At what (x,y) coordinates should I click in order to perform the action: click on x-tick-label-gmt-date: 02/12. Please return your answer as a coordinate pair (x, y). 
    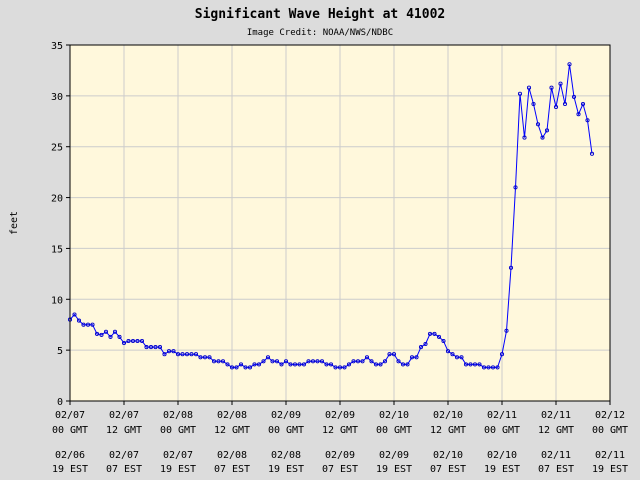
    Looking at the image, I should click on (610, 415).